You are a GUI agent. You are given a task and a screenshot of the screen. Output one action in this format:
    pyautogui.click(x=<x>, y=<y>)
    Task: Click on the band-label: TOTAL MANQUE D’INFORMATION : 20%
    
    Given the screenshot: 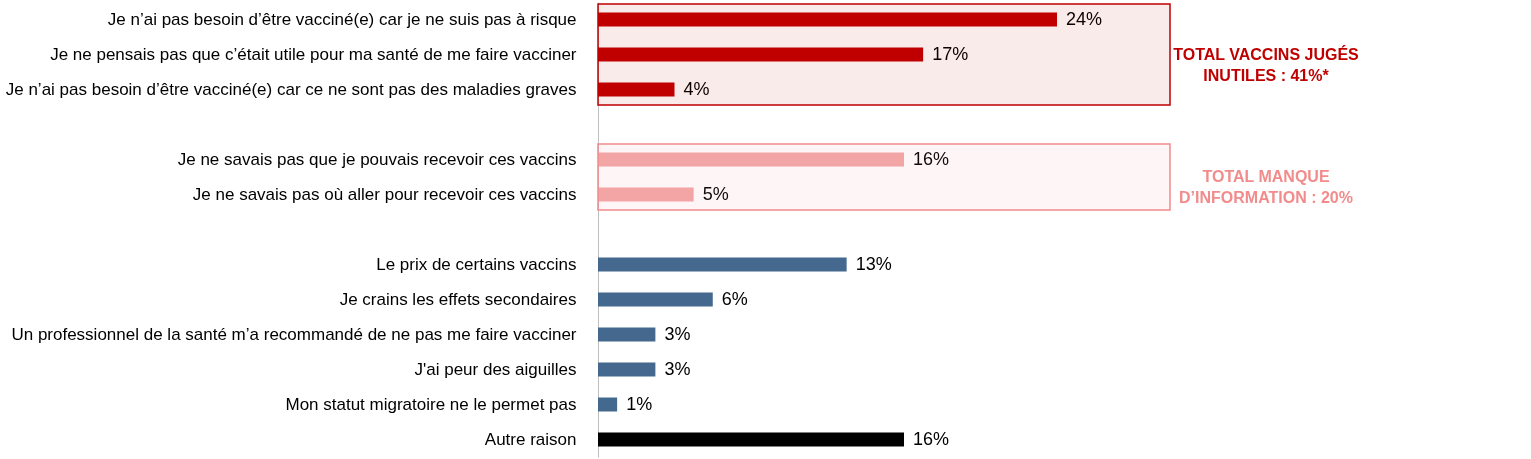 What is the action you would take?
    pyautogui.click(x=1266, y=187)
    